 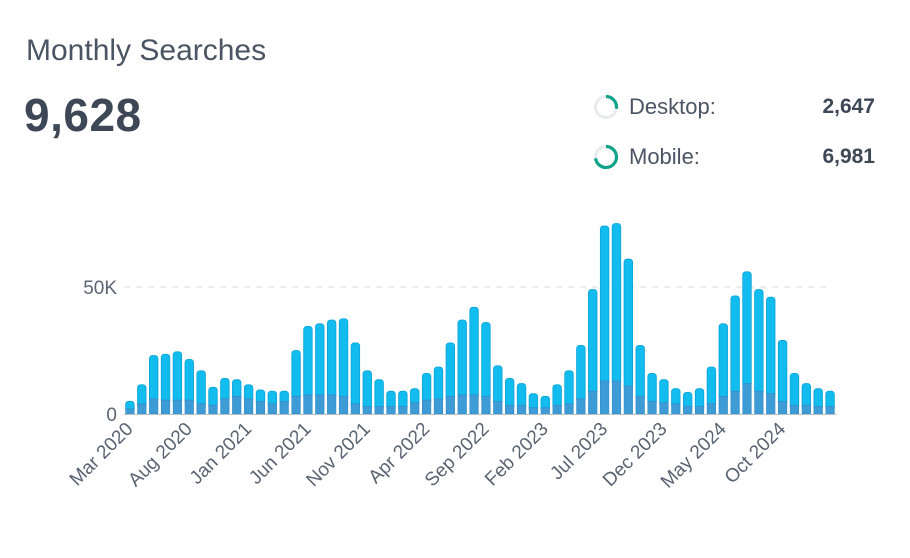 What do you see at coordinates (756, 453) in the screenshot?
I see `x-tick-label: Oct 2024` at bounding box center [756, 453].